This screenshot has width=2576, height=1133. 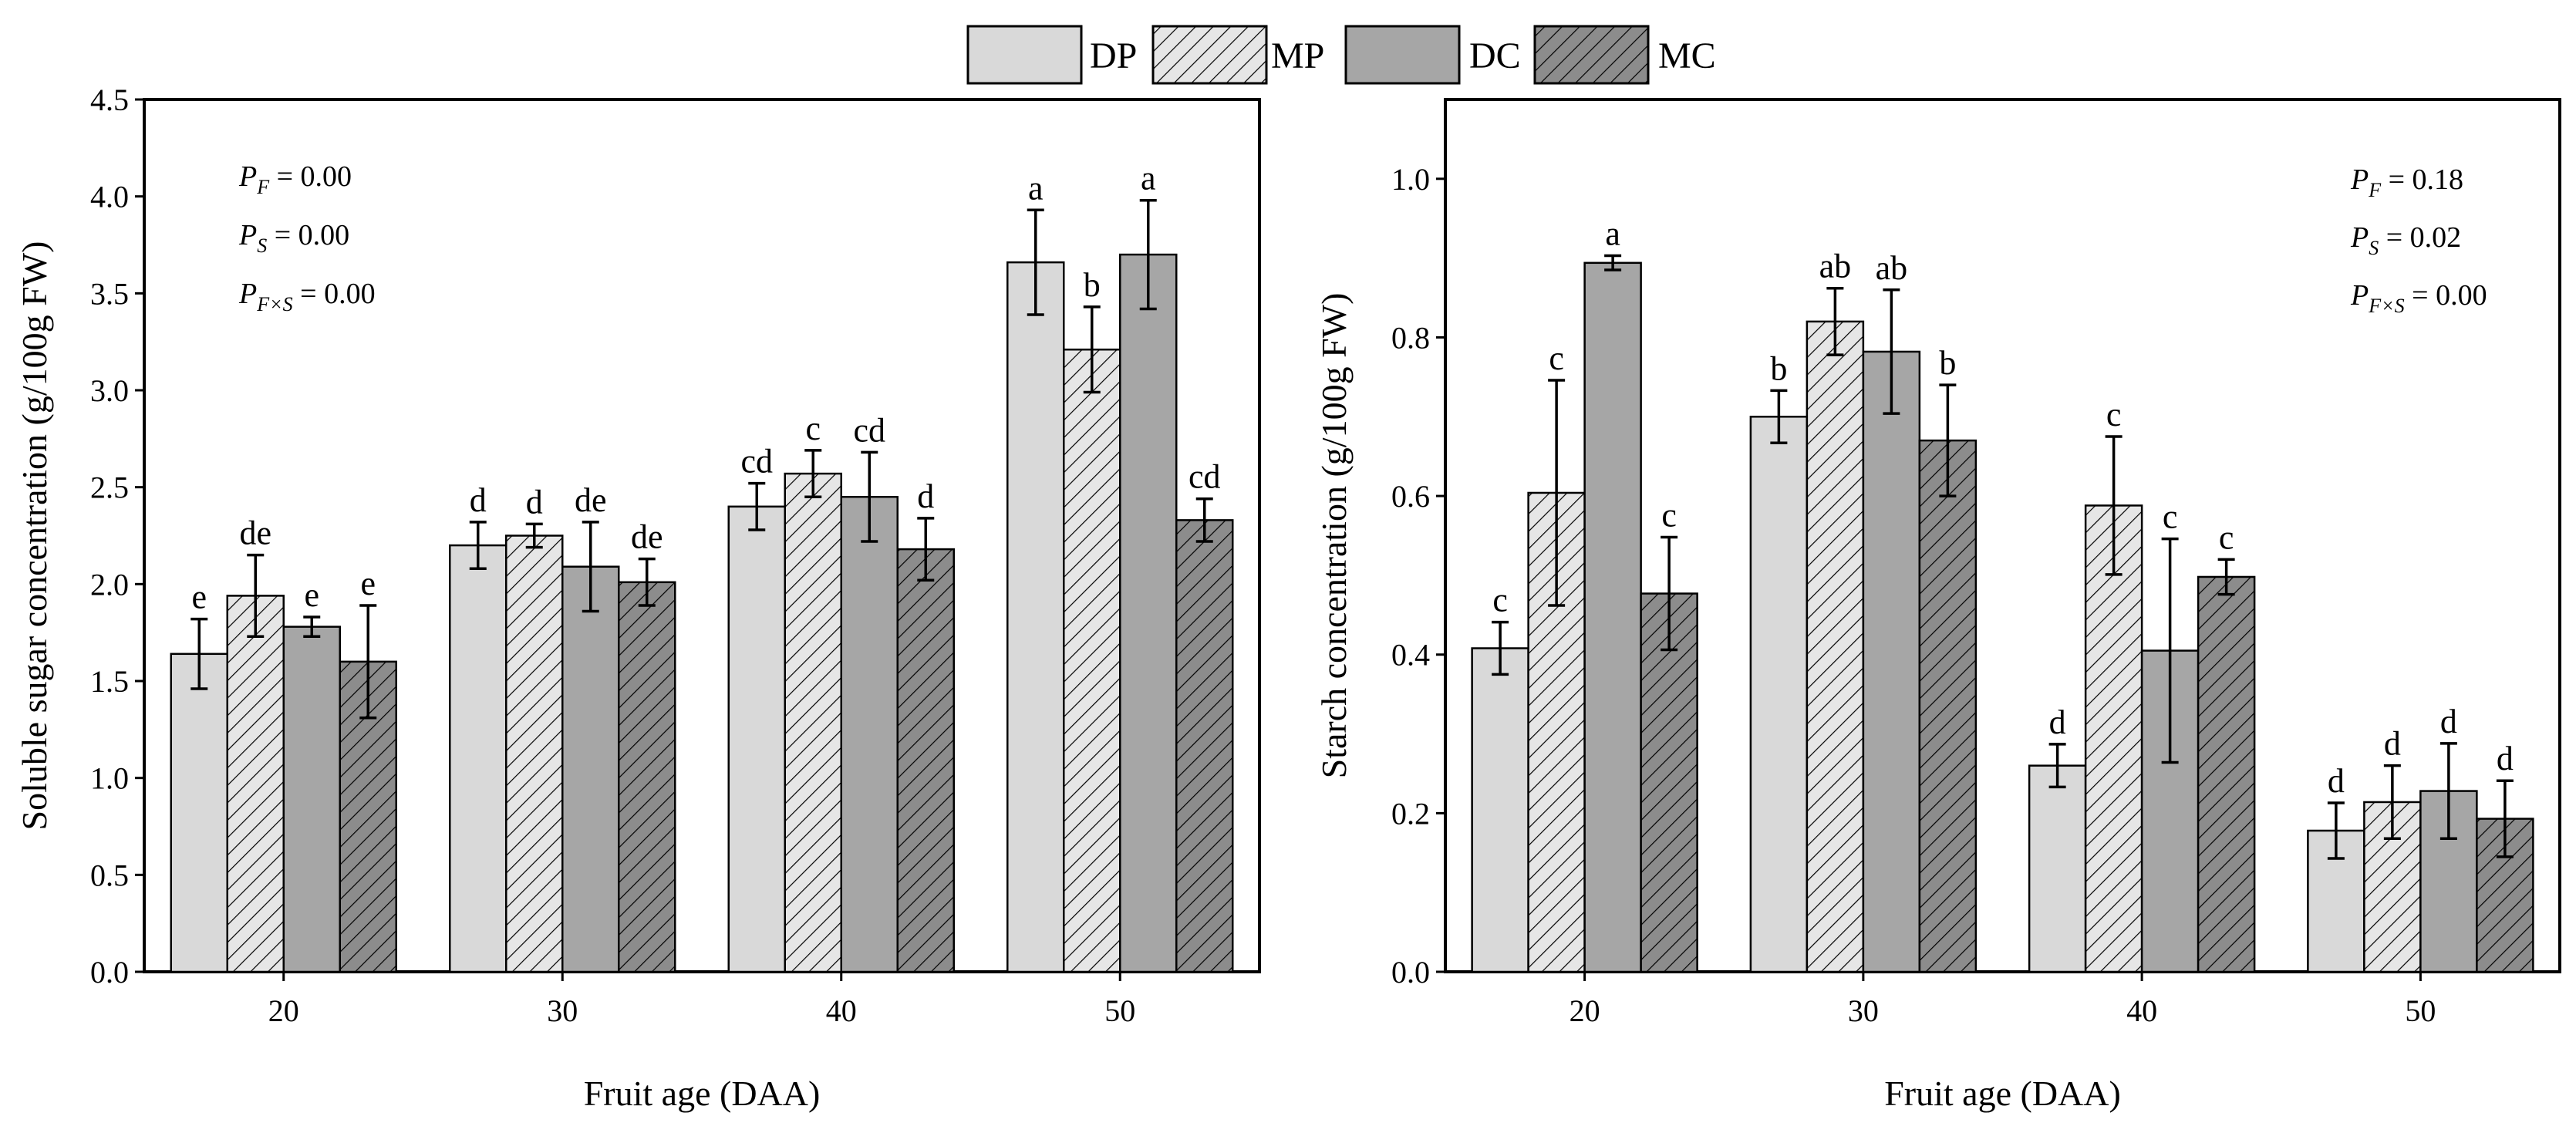 What do you see at coordinates (2405, 240) in the screenshot?
I see `p-value-annotation: PS = 0.02` at bounding box center [2405, 240].